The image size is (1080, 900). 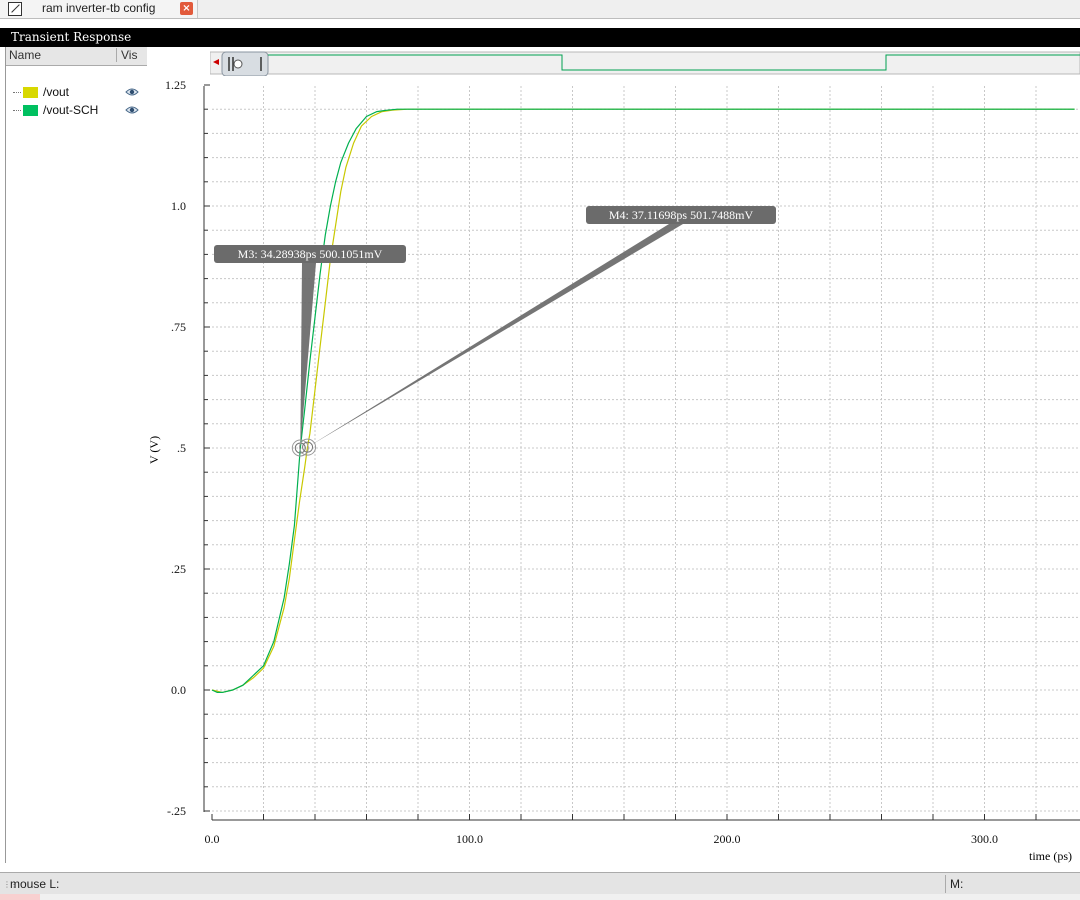 I want to click on spacer, so click(x=540, y=23).